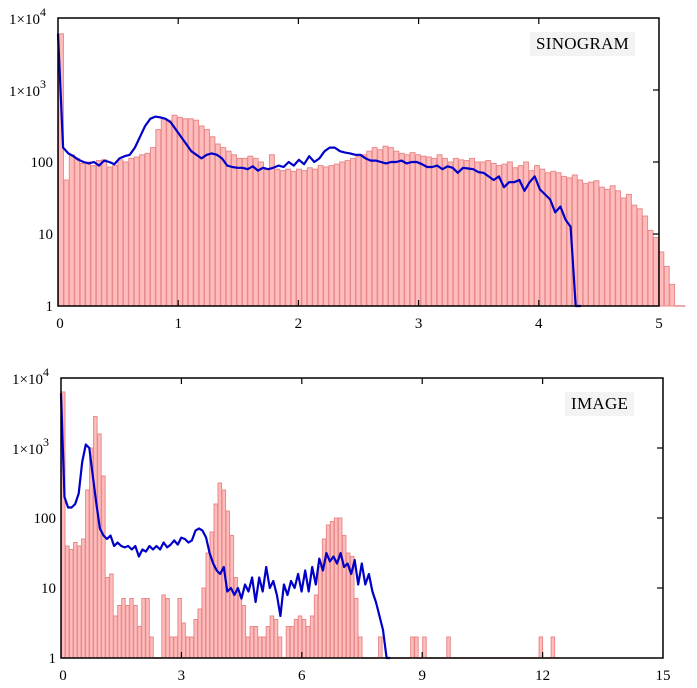 This screenshot has height=688, width=697. I want to click on x-tick-label: 2, so click(299, 324).